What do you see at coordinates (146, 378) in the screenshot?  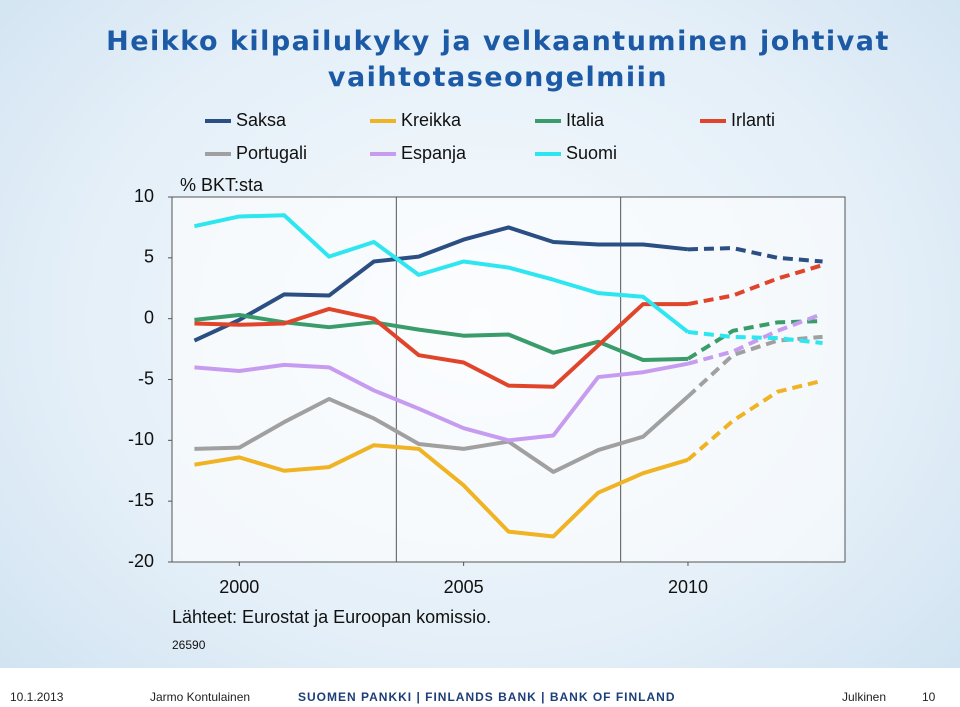 I see `y-tick-label: -5` at bounding box center [146, 378].